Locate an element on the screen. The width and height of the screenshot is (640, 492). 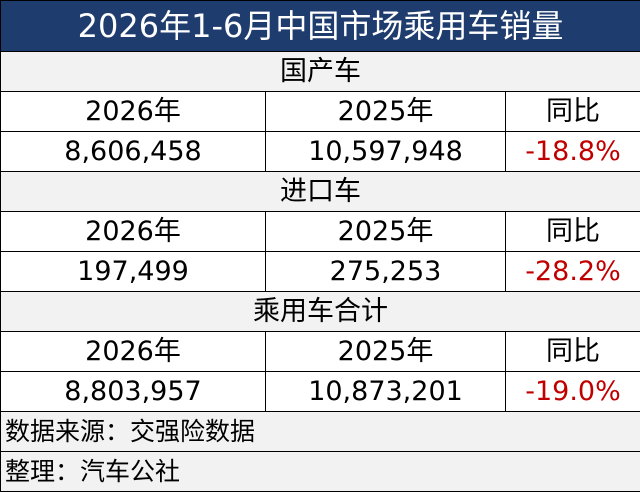
section-name: 进口车 is located at coordinates (320, 192).